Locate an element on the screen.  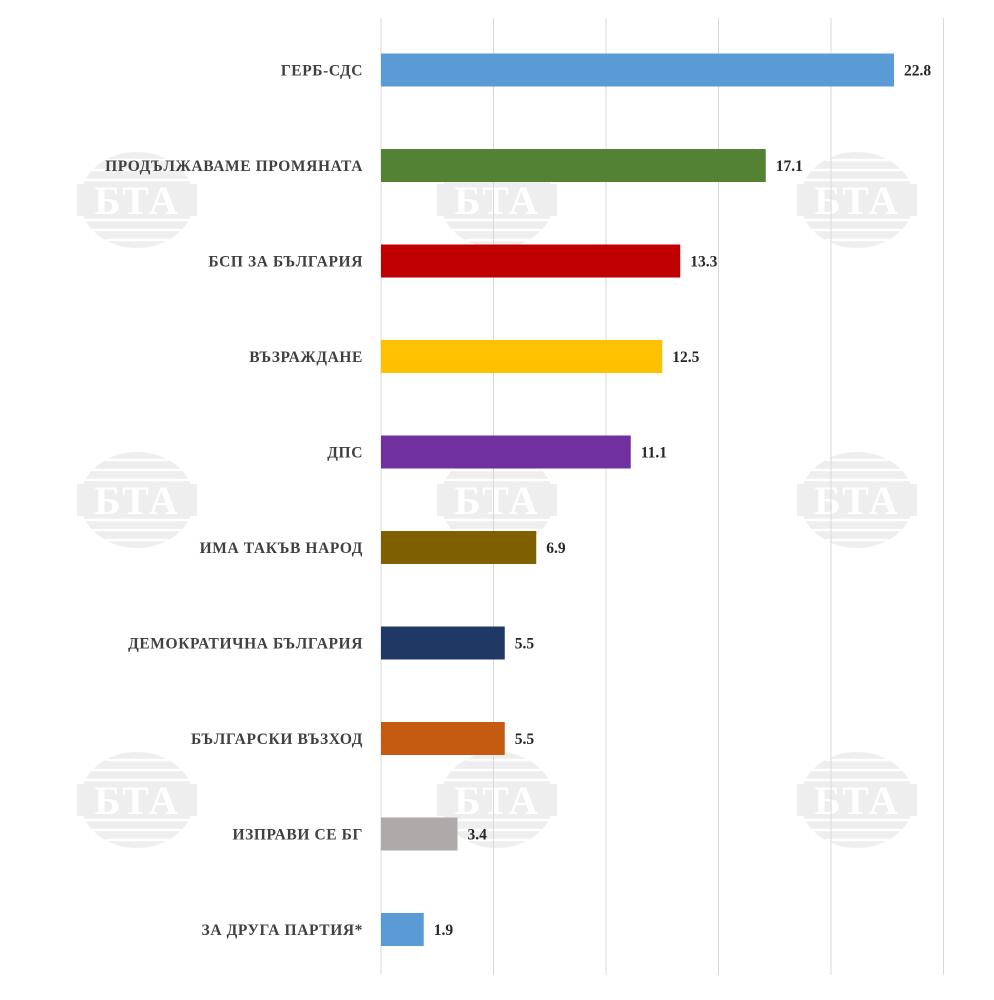
value-label: 6.9 is located at coordinates (556, 548).